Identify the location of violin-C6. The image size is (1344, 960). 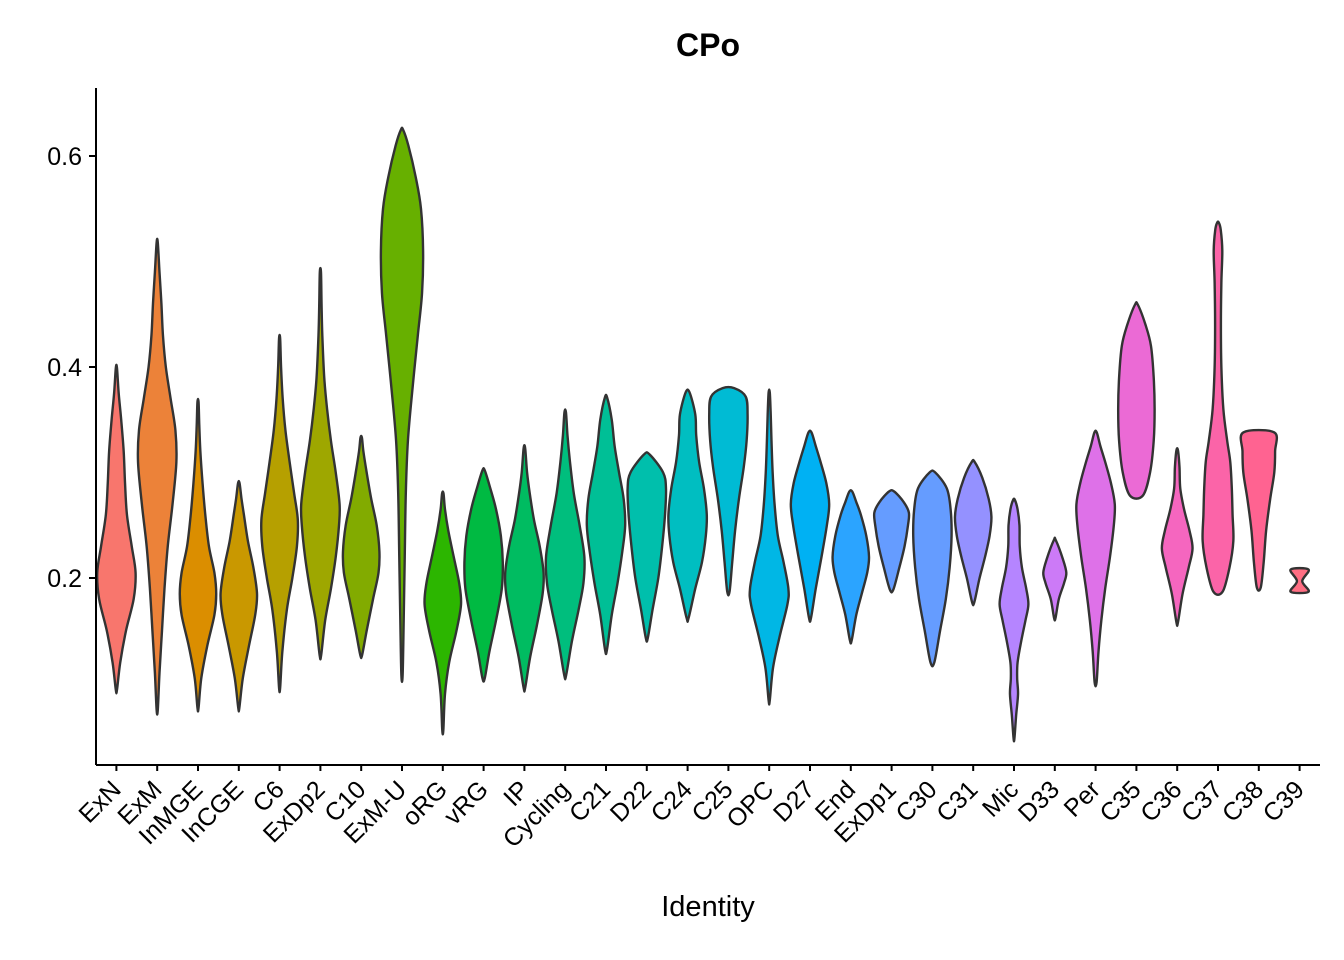
(280, 513).